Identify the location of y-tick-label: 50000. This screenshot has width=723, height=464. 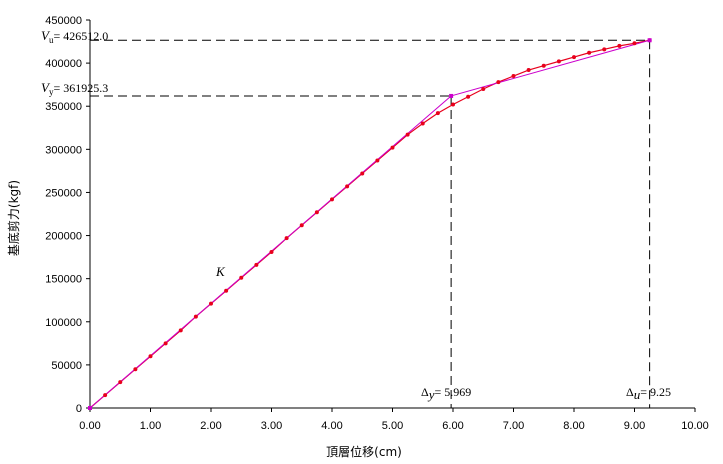
(66, 366).